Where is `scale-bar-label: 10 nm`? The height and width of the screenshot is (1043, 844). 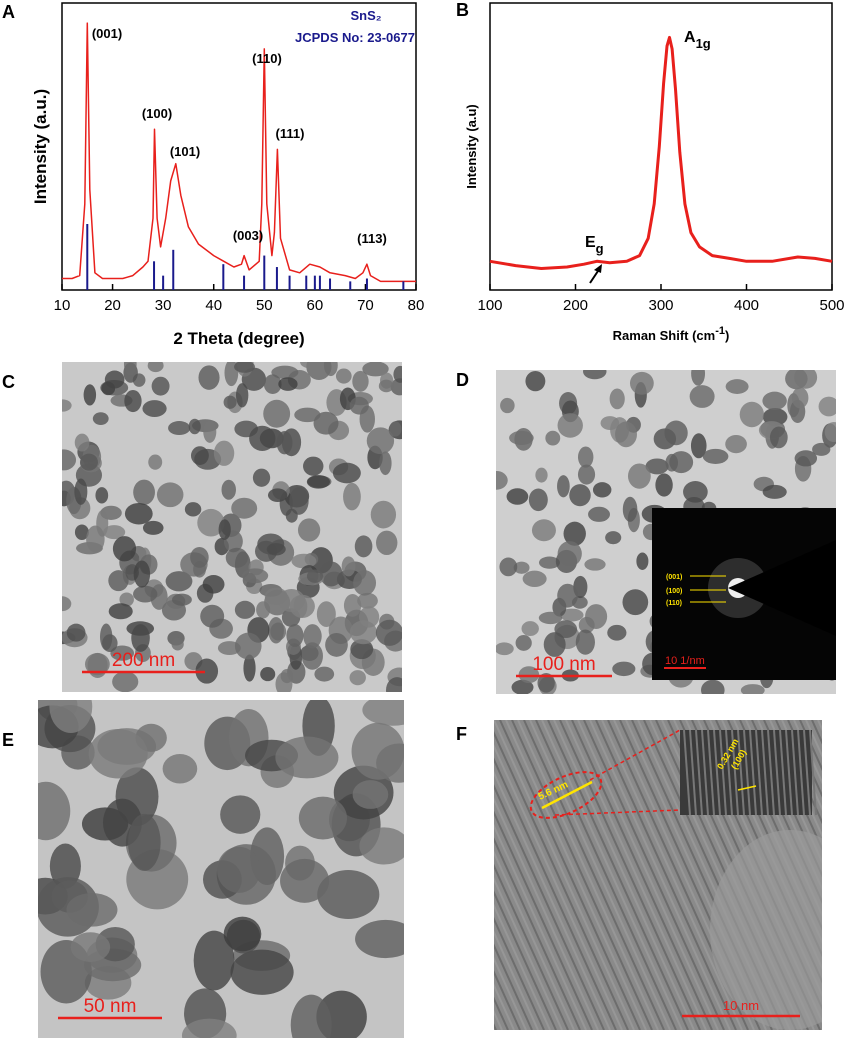 scale-bar-label: 10 nm is located at coordinates (741, 1005).